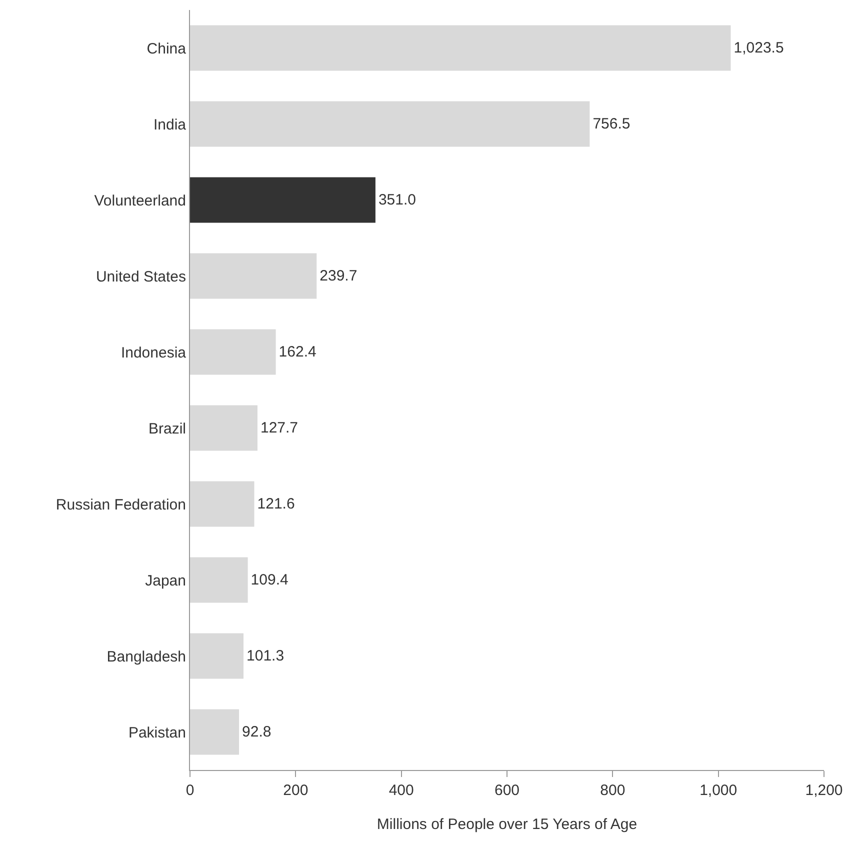 This screenshot has width=854, height=850. What do you see at coordinates (146, 657) in the screenshot?
I see `y-tick-label: Bangladesh` at bounding box center [146, 657].